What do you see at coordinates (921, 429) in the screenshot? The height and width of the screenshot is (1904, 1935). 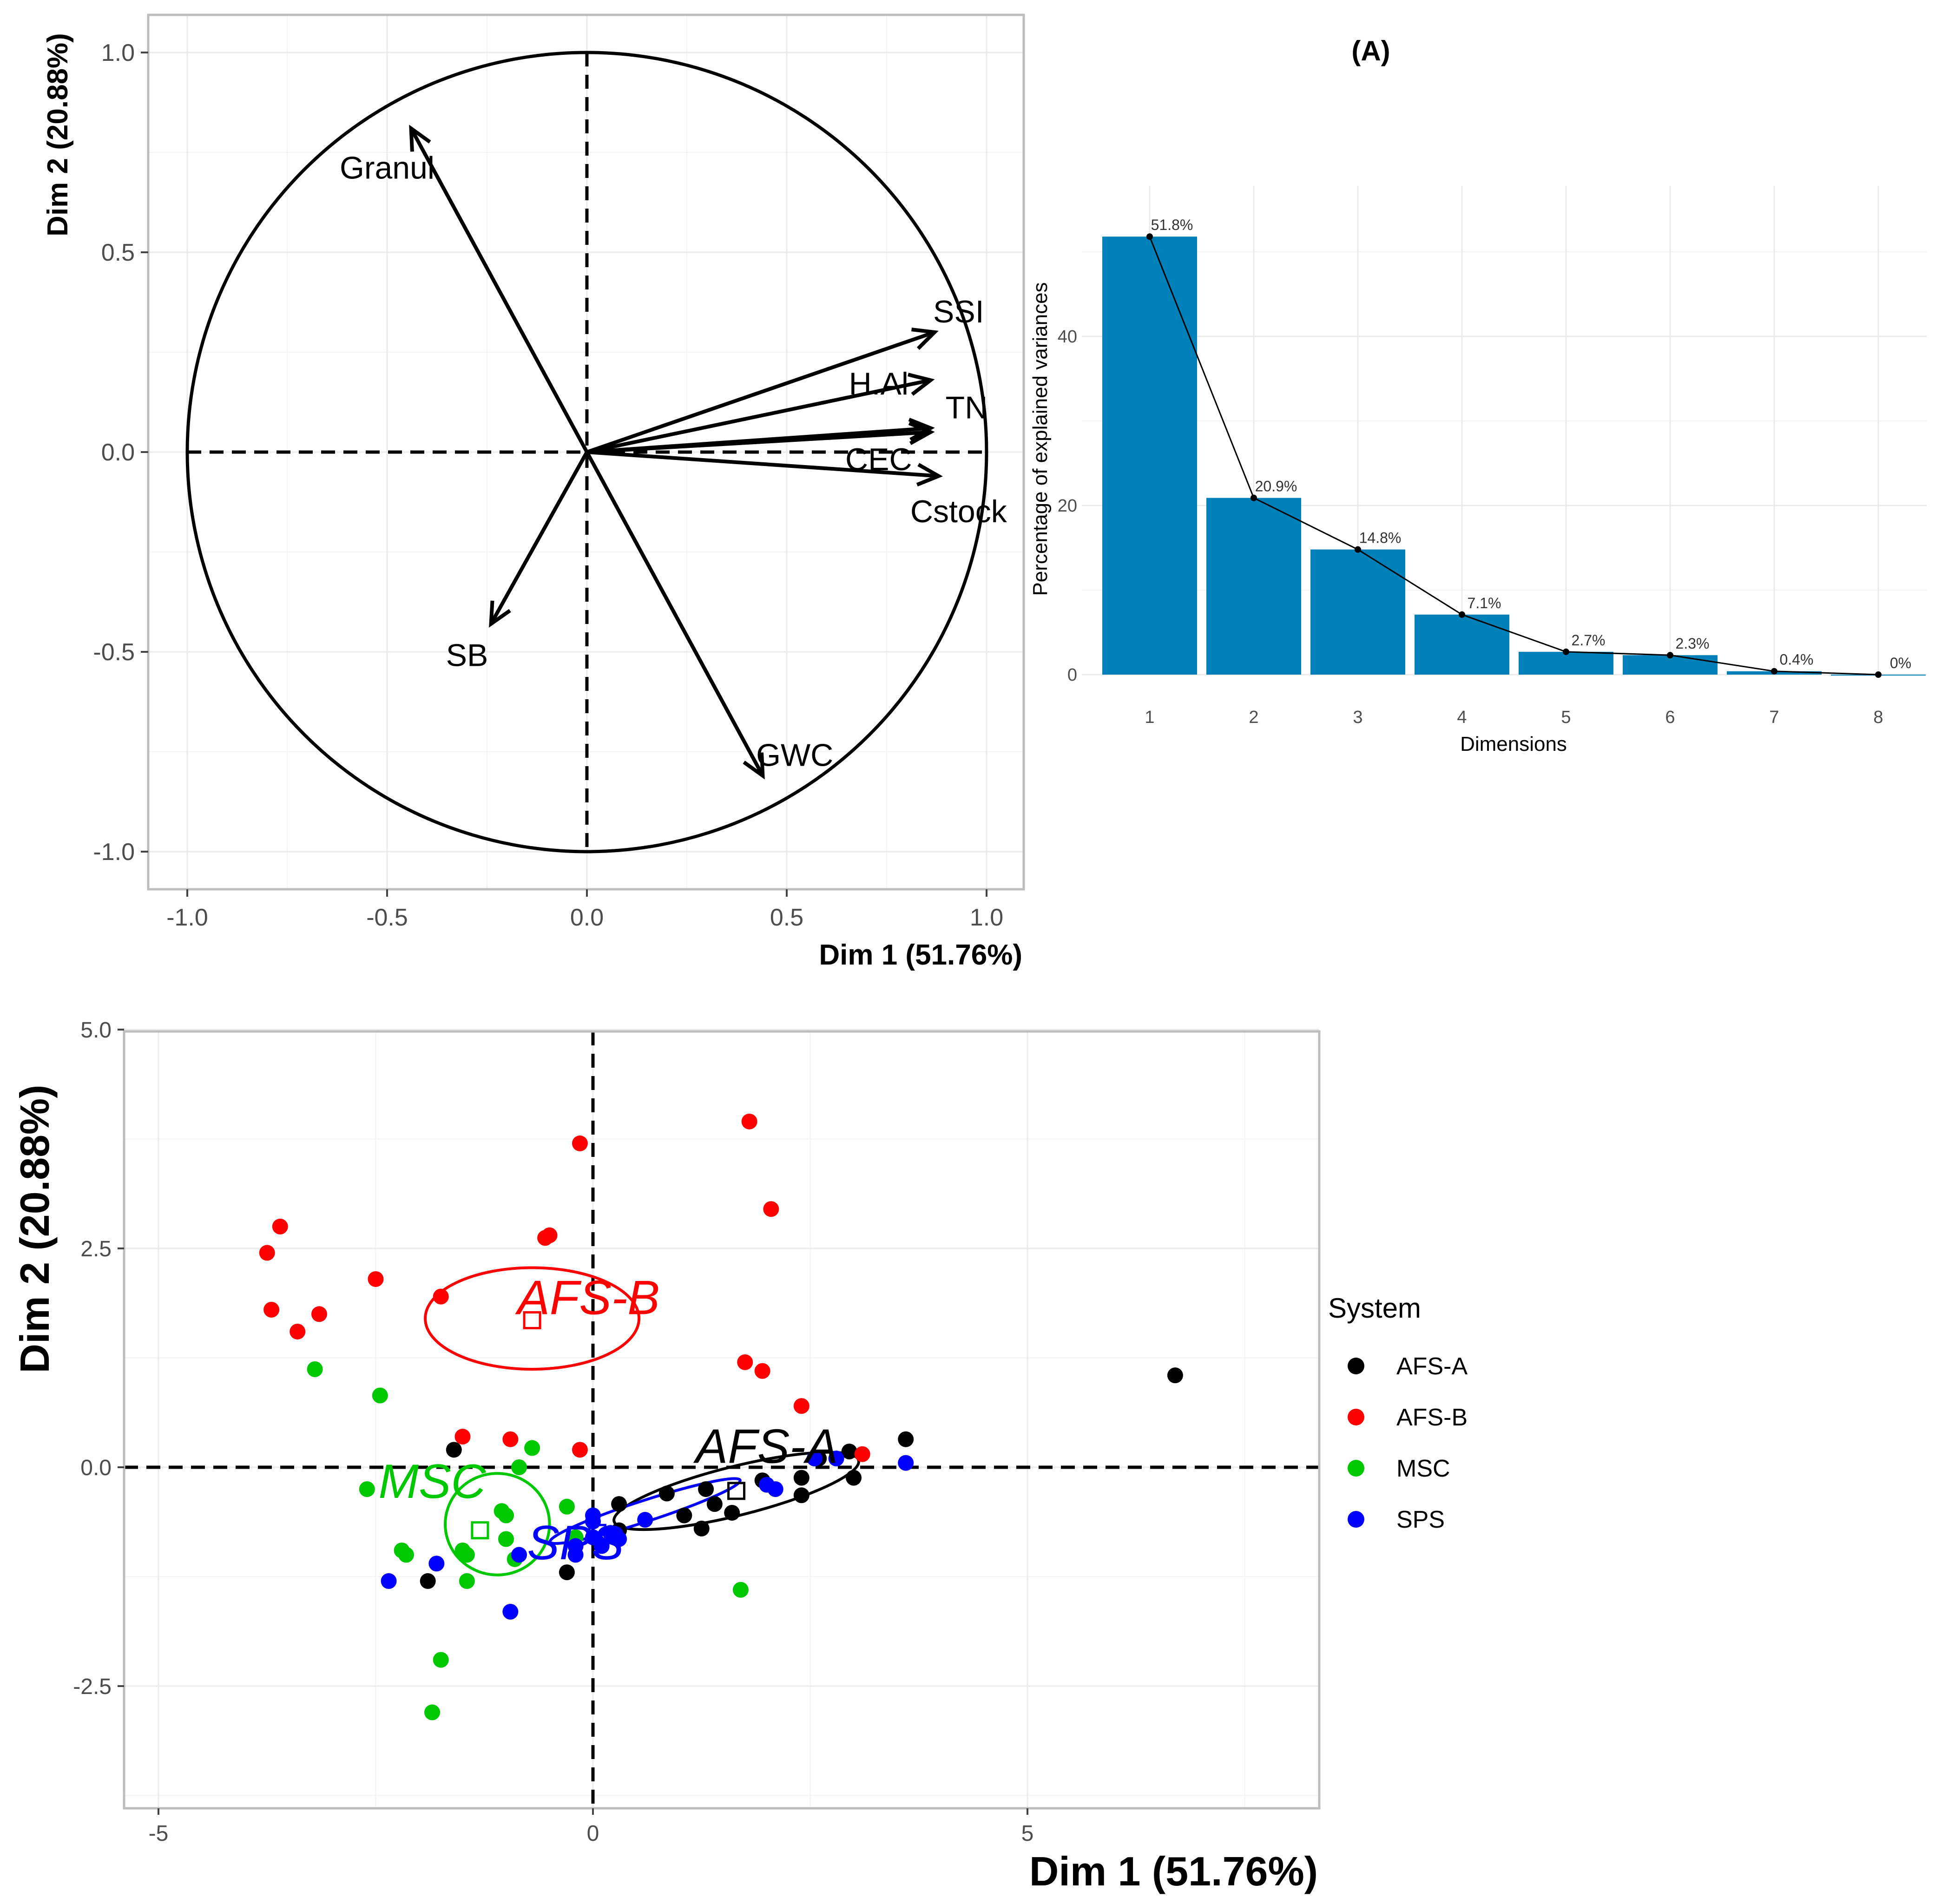 I see `arrowhead-tn` at bounding box center [921, 429].